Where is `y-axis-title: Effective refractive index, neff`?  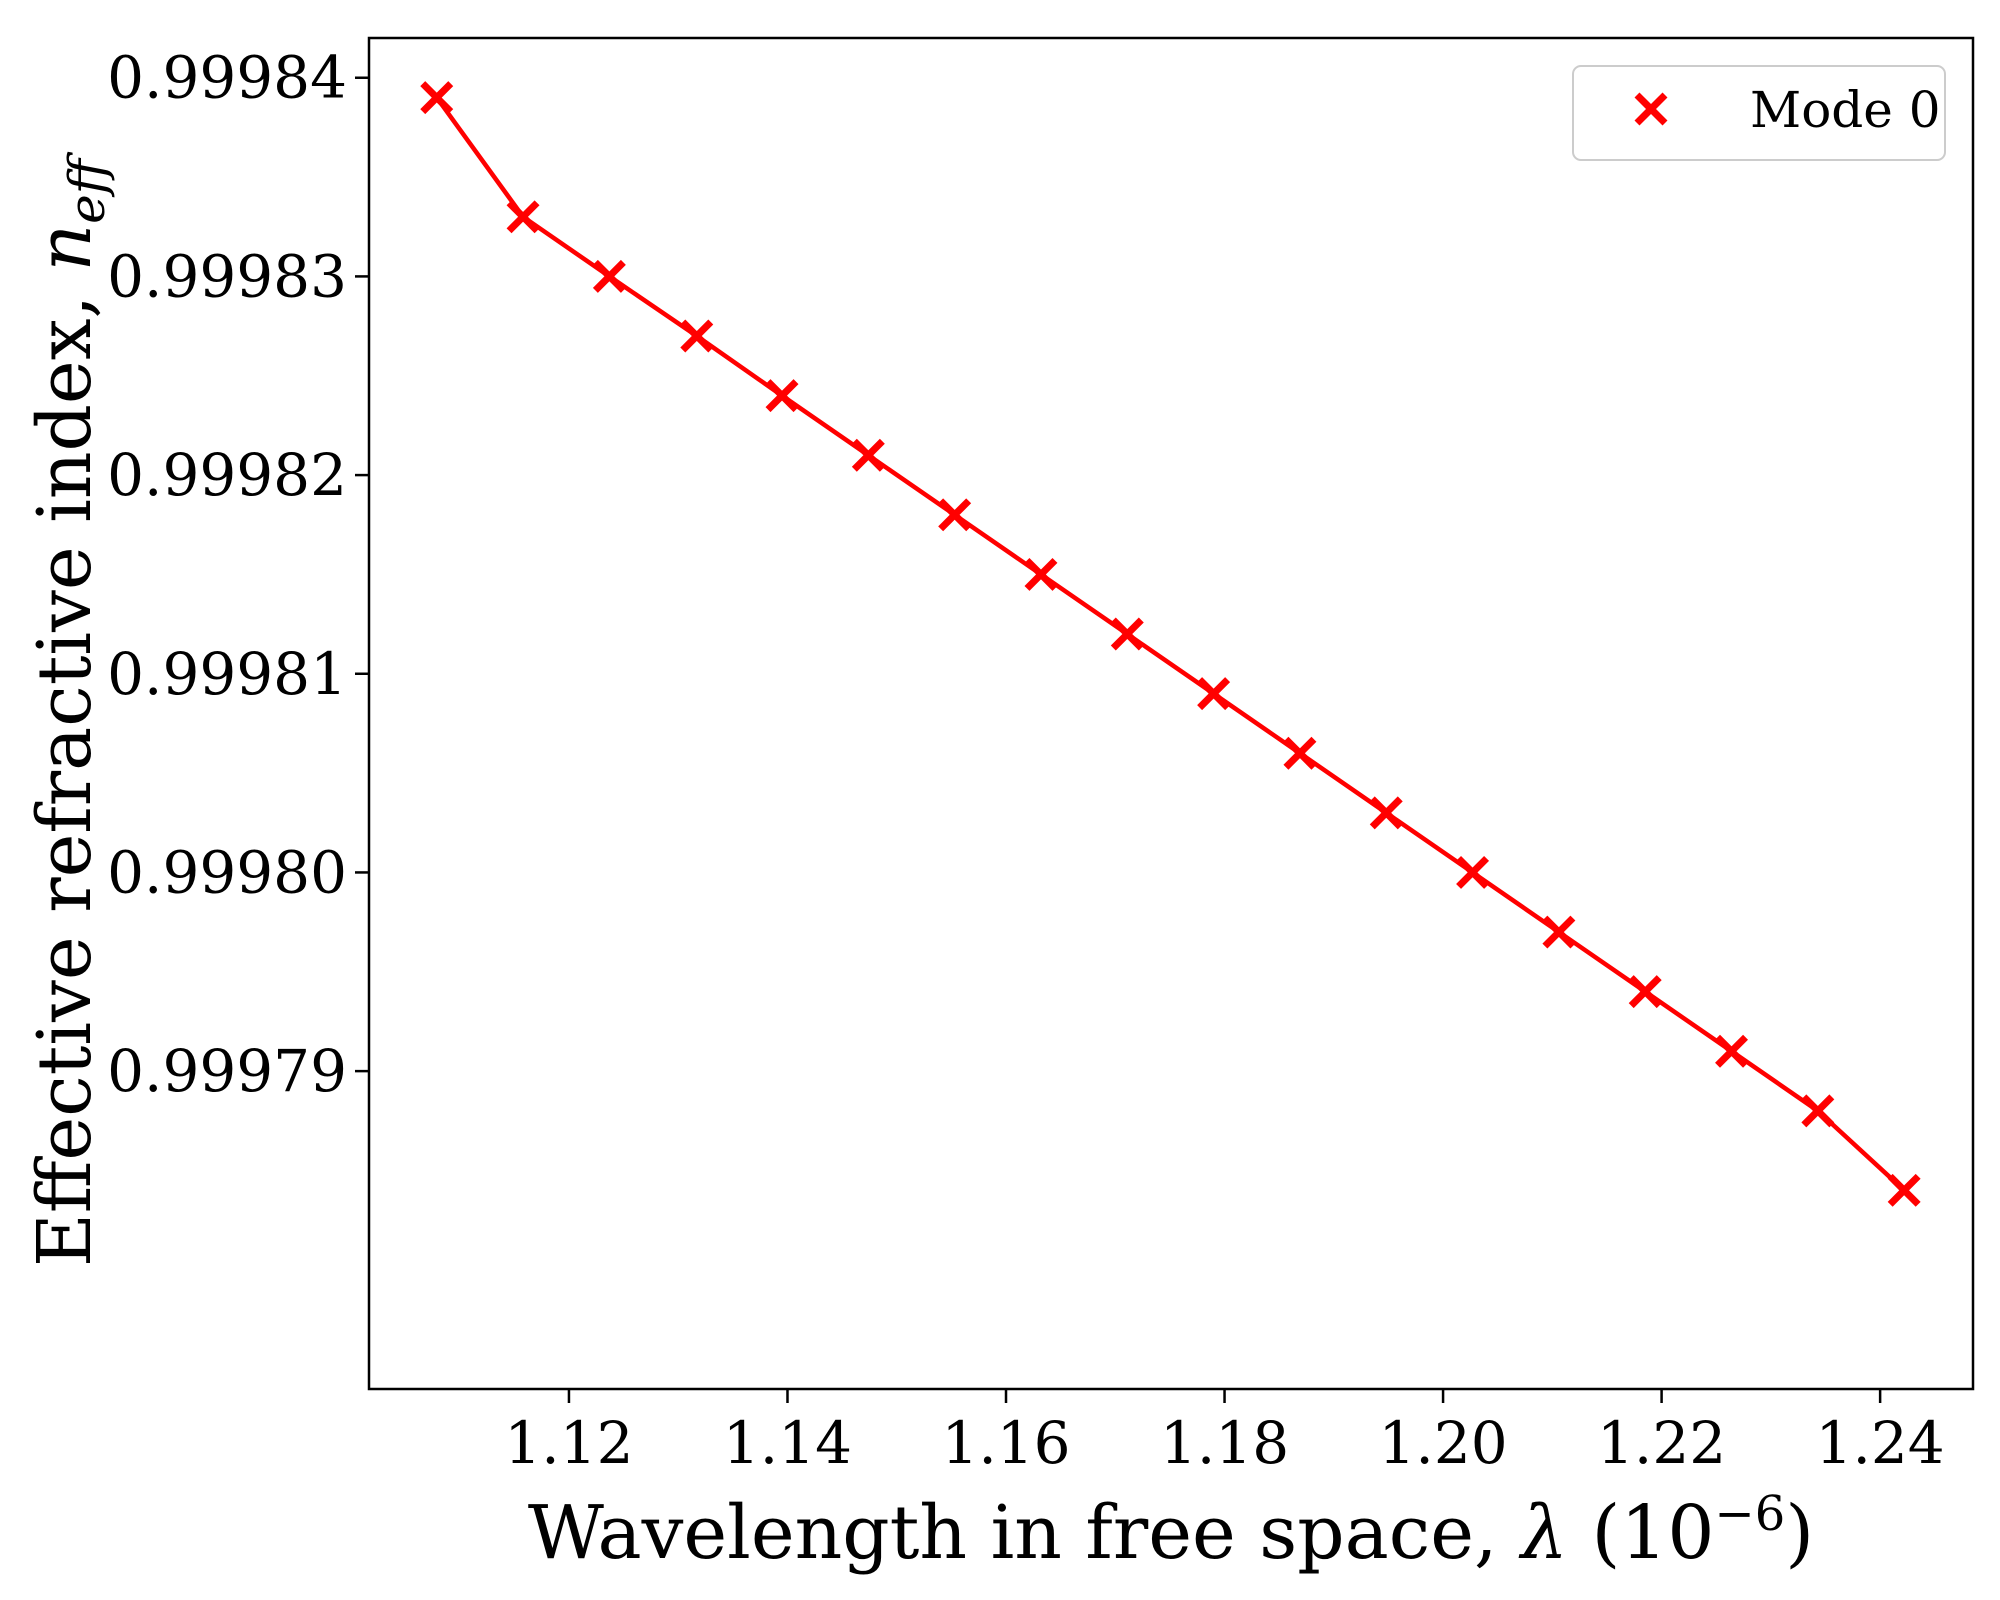 y-axis-title: Effective refractive index, neff is located at coordinates (69, 709).